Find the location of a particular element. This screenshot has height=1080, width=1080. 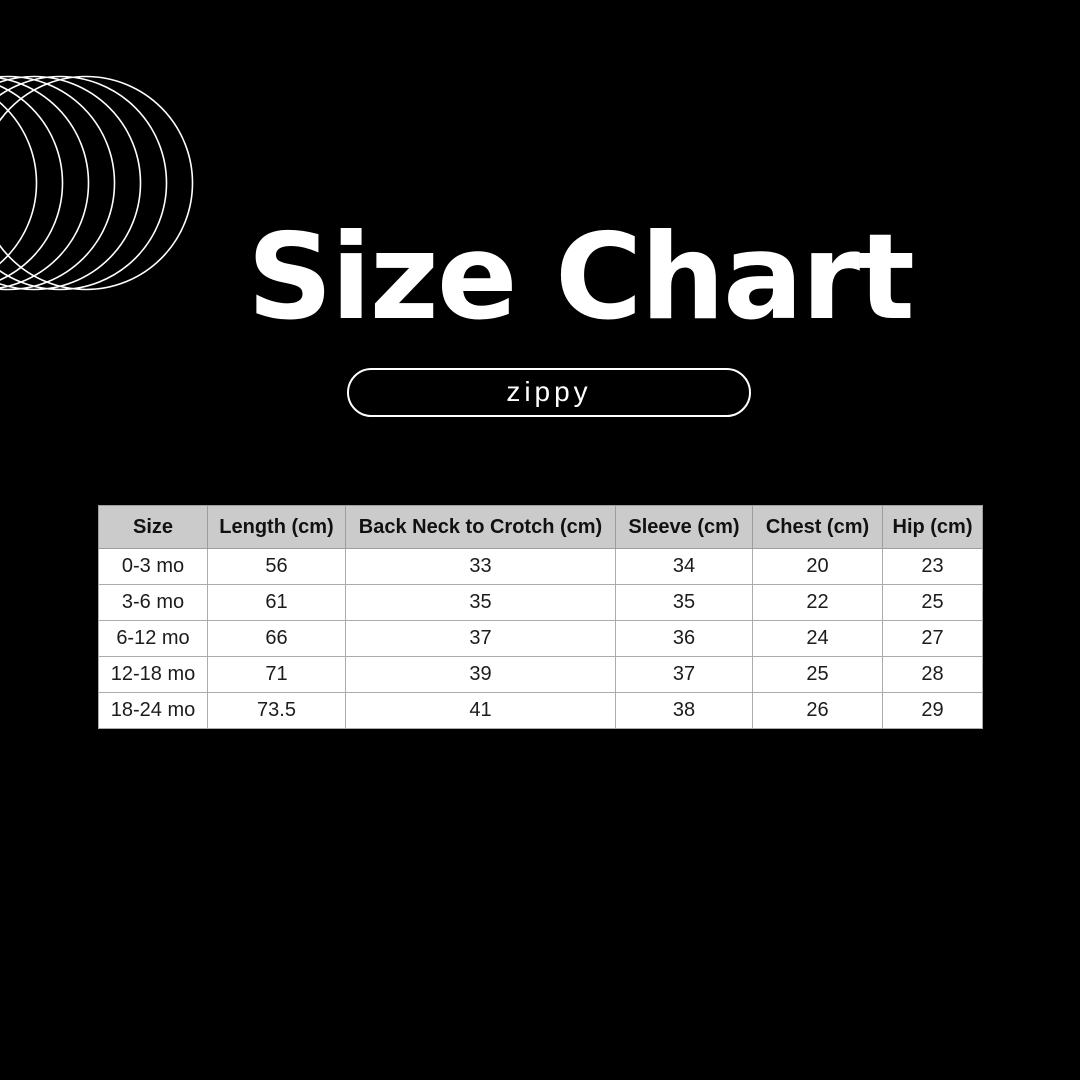

table-cell: 61 is located at coordinates (276, 602).